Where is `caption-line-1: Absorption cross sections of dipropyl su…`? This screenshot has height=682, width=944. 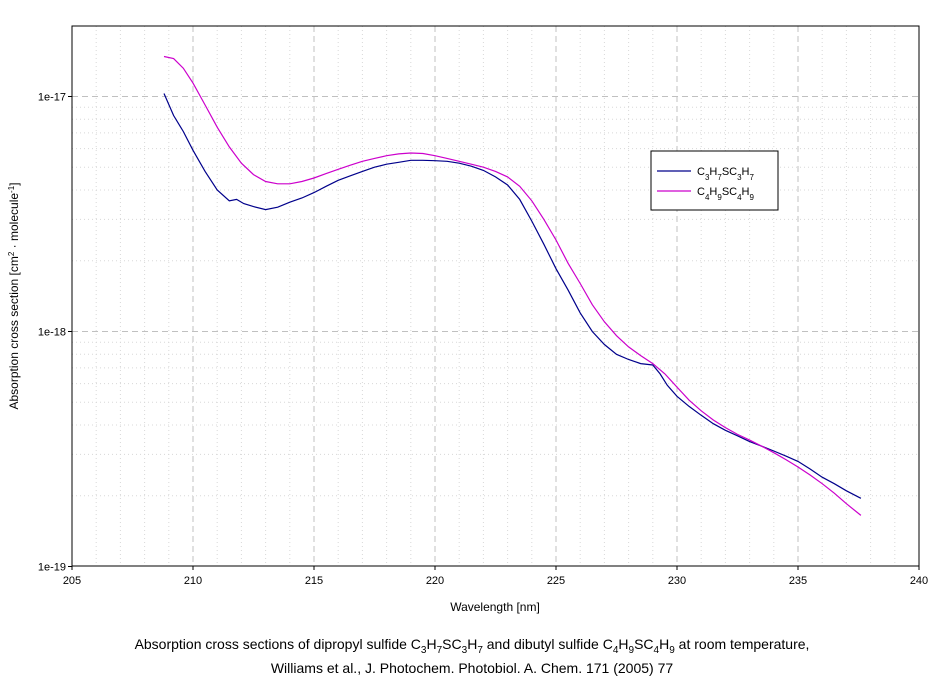 caption-line-1: Absorption cross sections of dipropyl su… is located at coordinates (472, 646).